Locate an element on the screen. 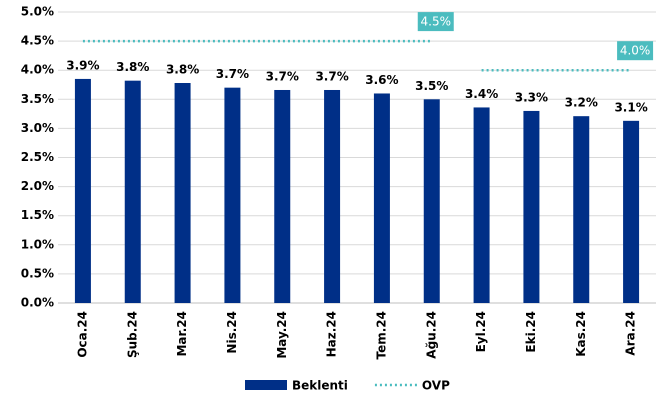  x-tick-label: Eki.24 is located at coordinates (531, 332).